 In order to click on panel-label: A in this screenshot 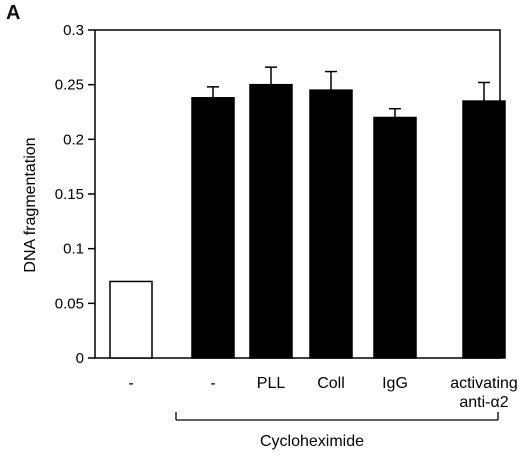, I will do `click(13, 13)`.